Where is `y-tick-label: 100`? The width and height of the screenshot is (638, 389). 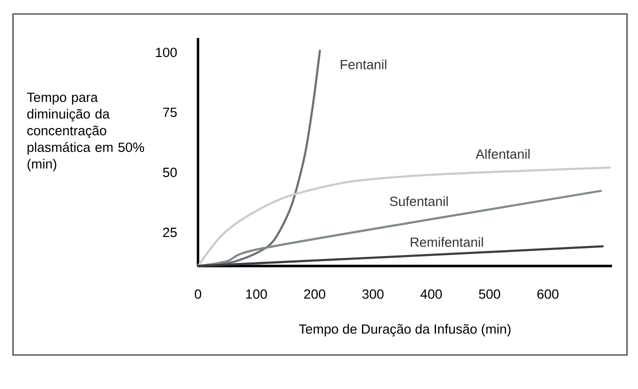
y-tick-label: 100 is located at coordinates (166, 53).